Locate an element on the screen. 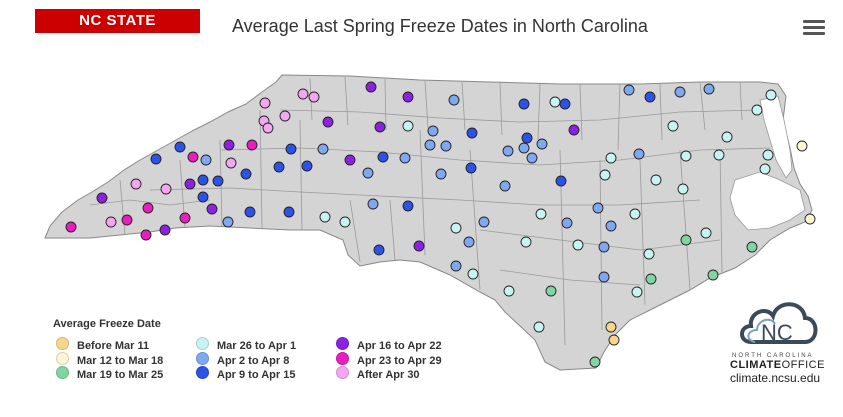 The width and height of the screenshot is (843, 417). legend-item-apr9-apr15: Apr 9 to Apr 15 is located at coordinates (245, 373).